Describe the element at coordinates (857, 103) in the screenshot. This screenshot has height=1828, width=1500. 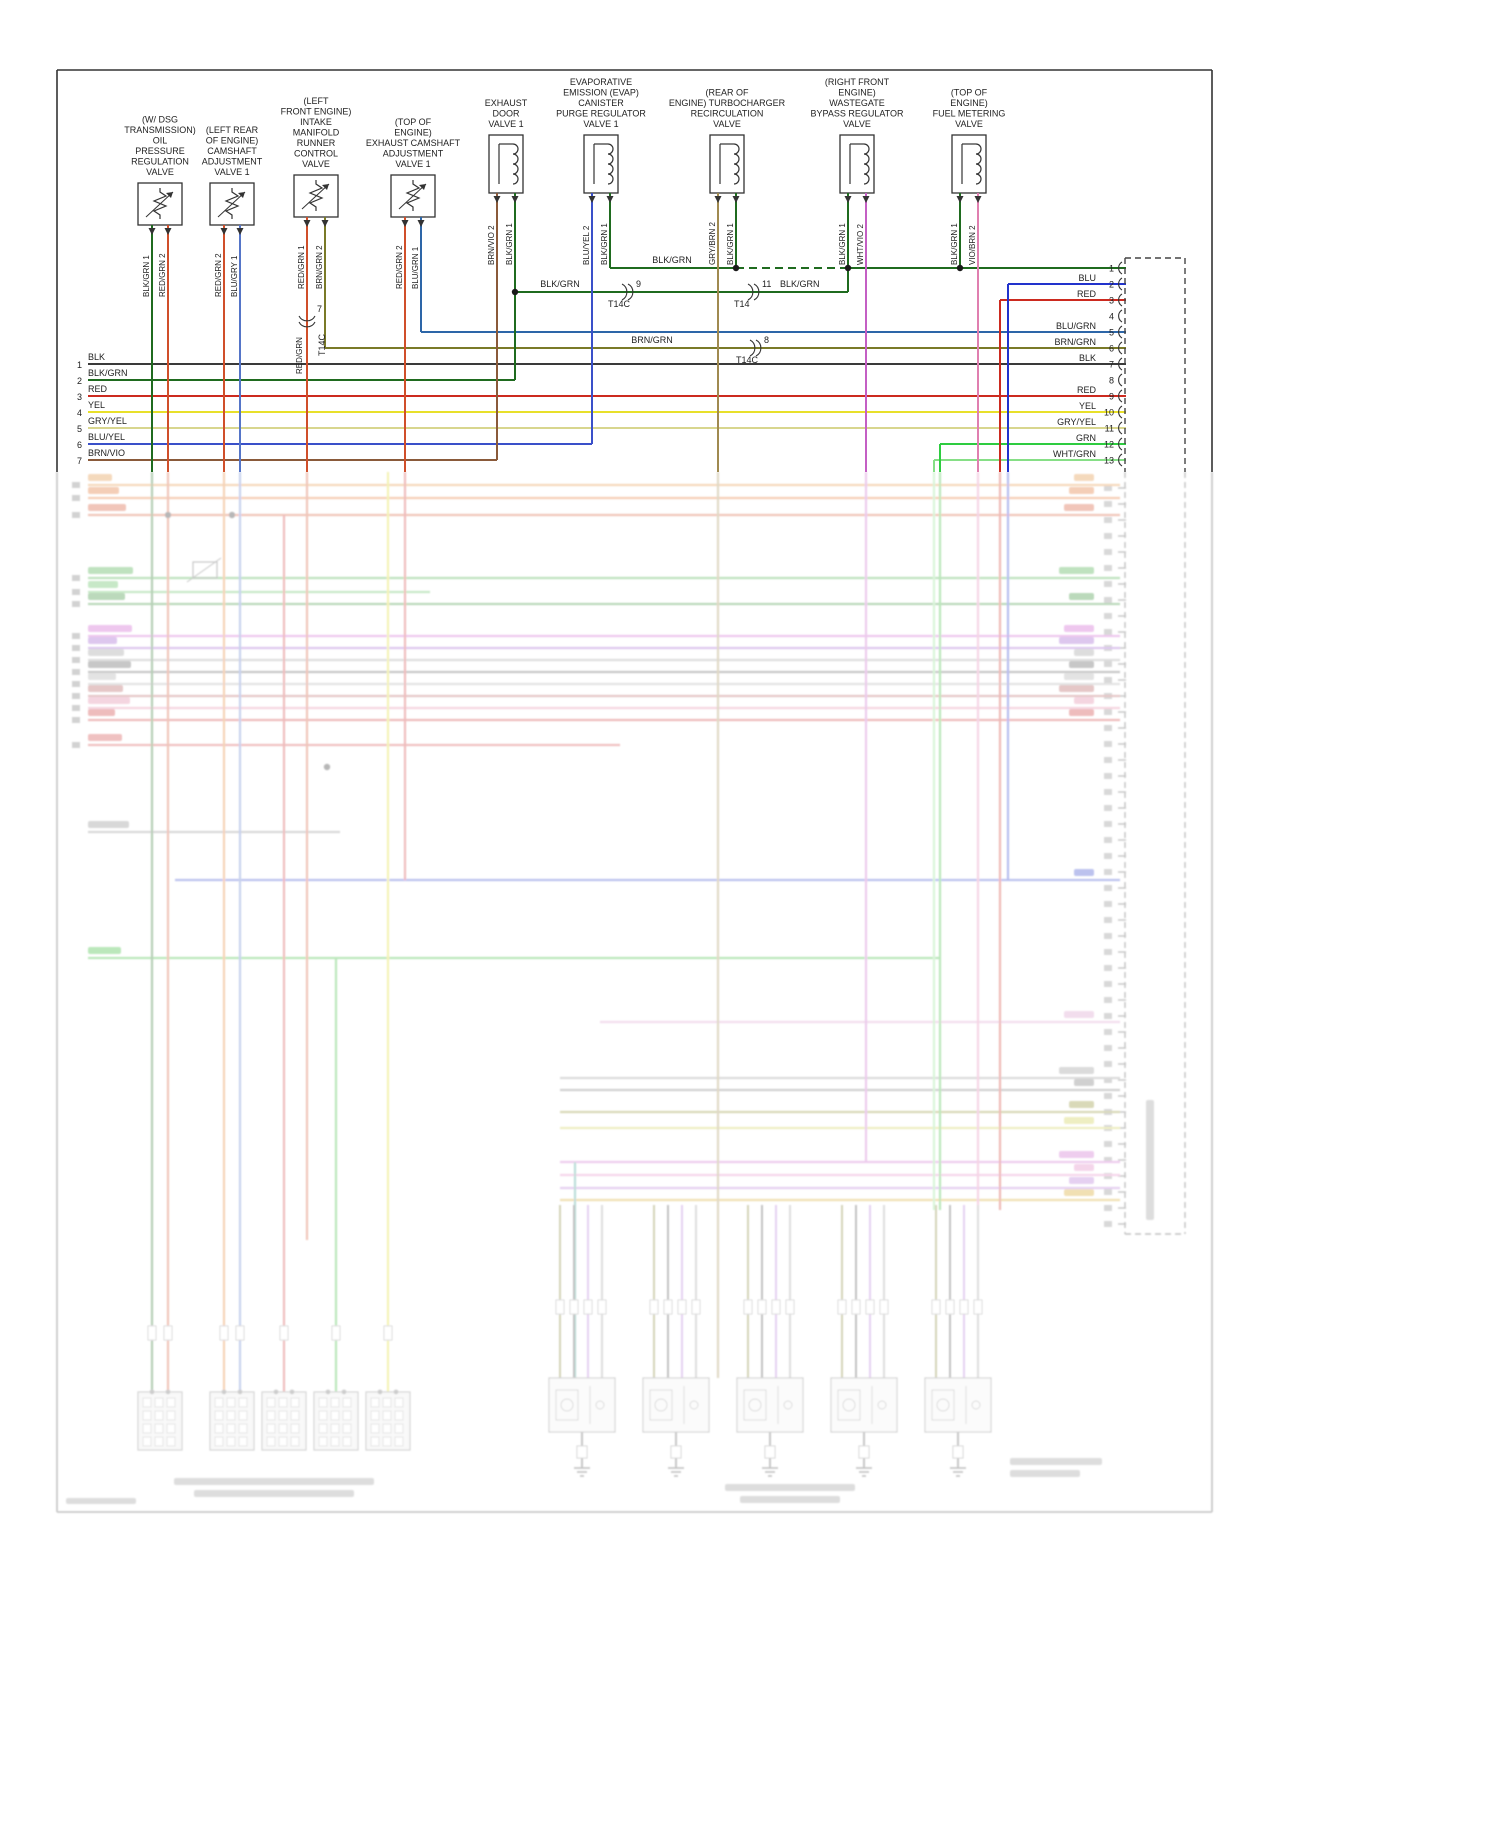
I see `component-label: WASTEGATE` at that location.